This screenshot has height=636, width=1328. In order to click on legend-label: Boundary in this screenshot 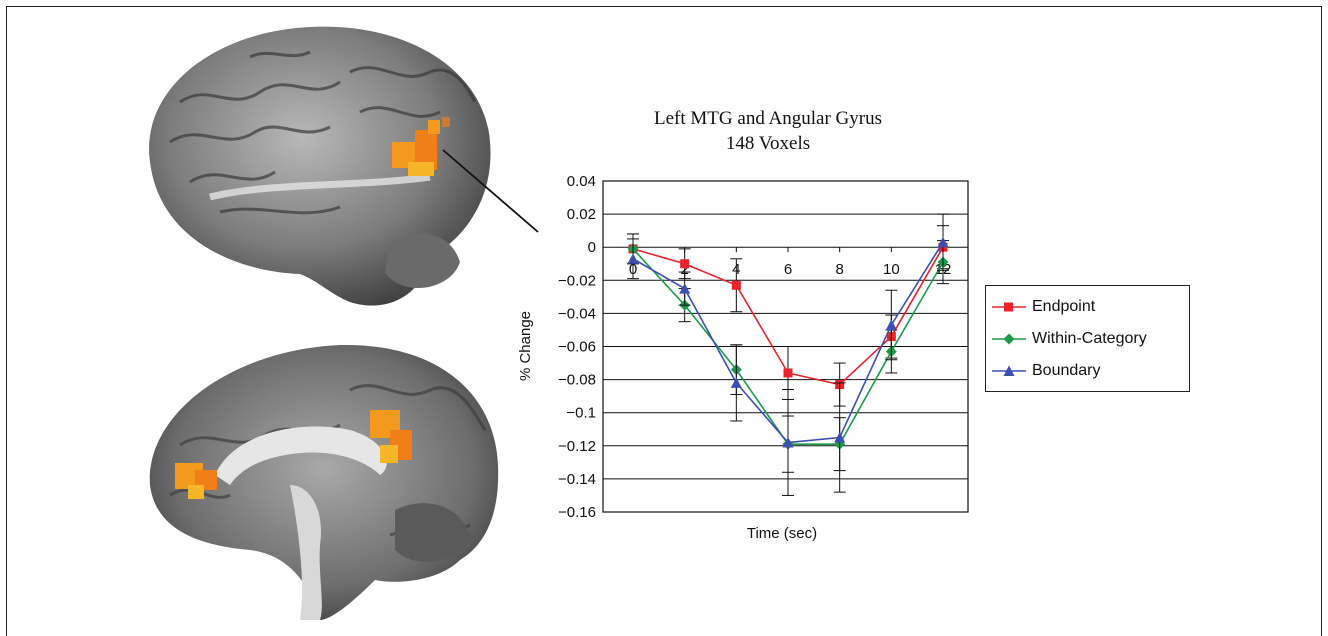, I will do `click(1066, 370)`.